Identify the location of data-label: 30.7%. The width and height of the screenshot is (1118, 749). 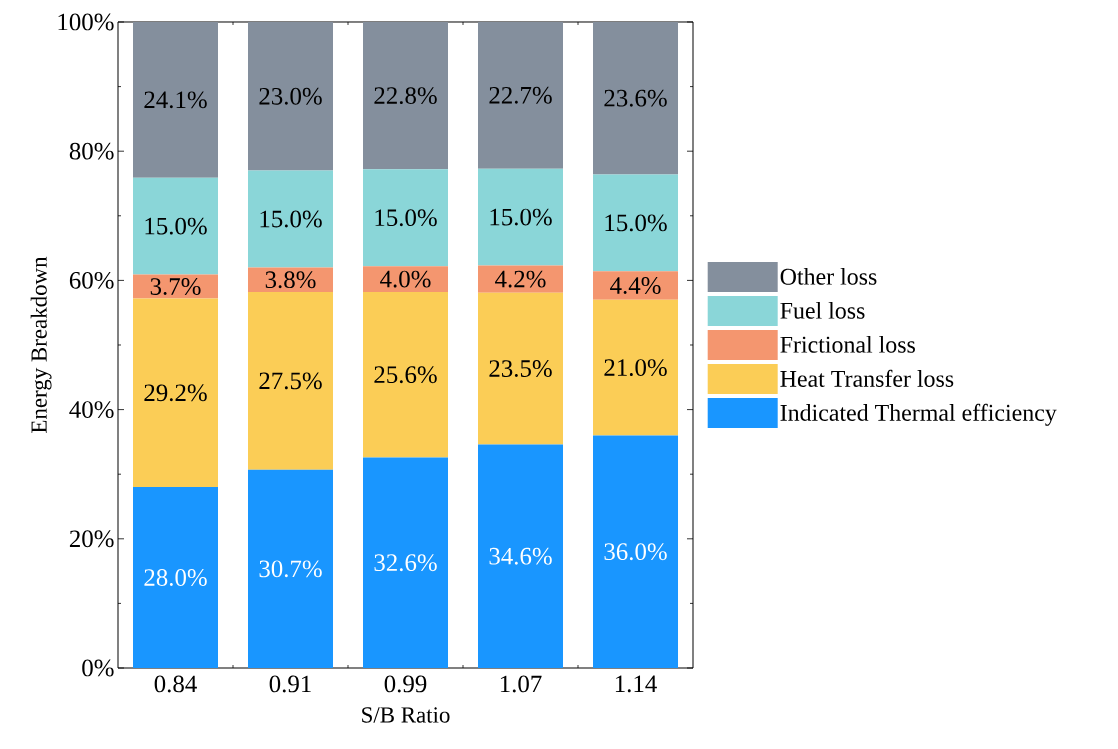
(290, 569).